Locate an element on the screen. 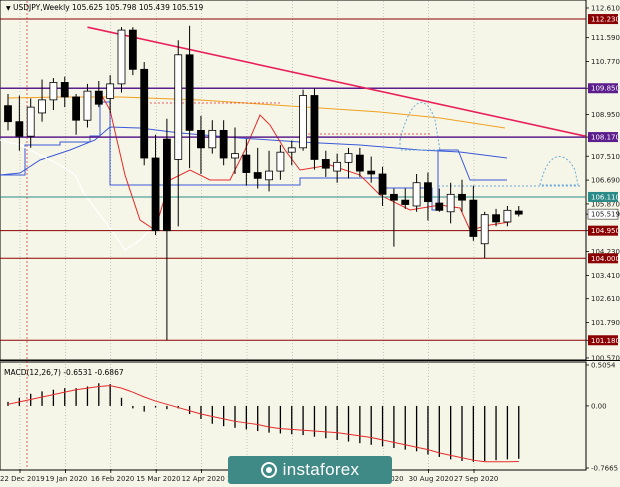 The image size is (620, 487). instaforex-logo: instaforex is located at coordinates (310, 470).